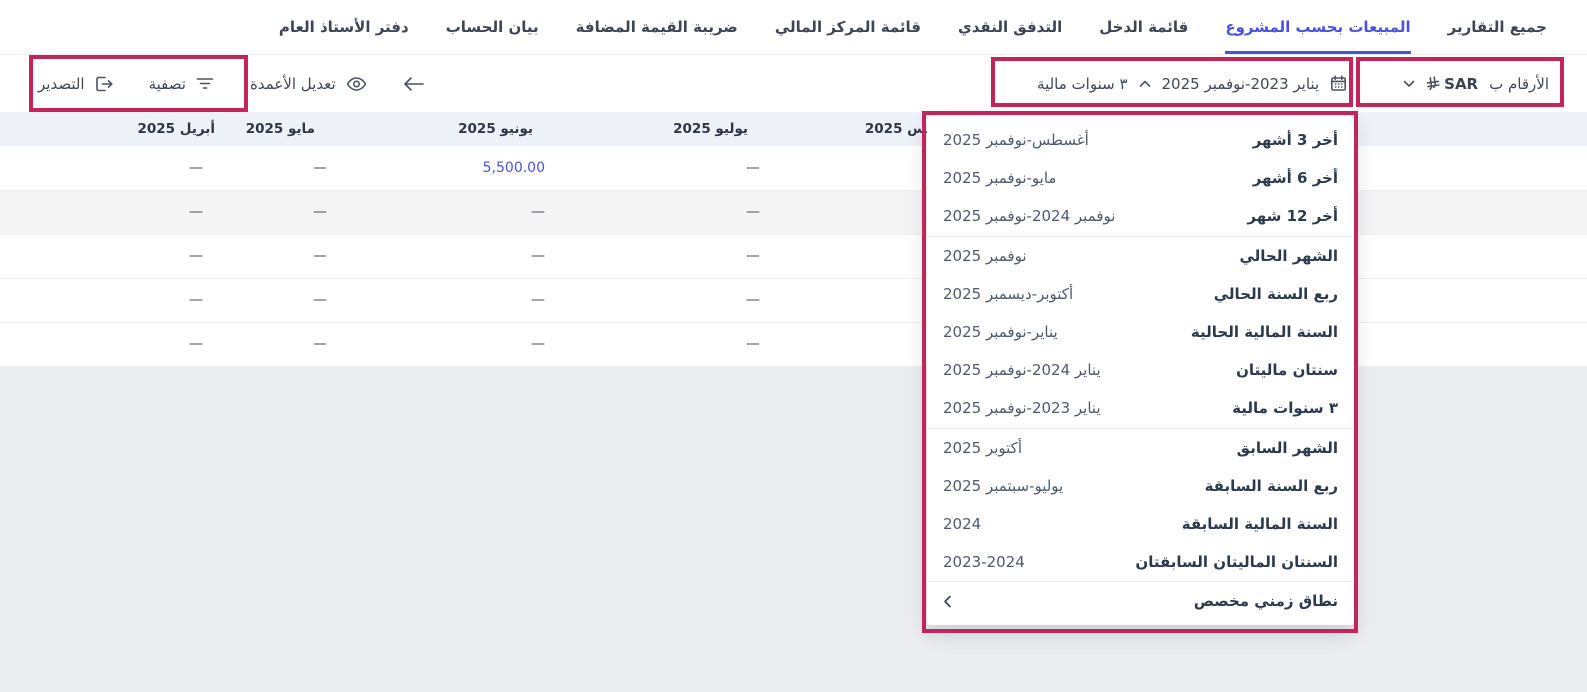  I want to click on filter-button: تصفية, so click(181, 84).